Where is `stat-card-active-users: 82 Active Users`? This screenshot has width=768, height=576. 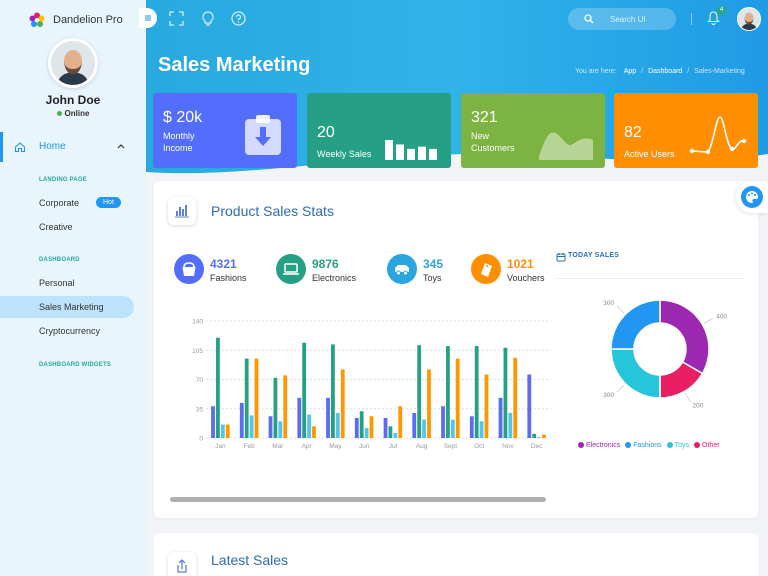
stat-card-active-users: 82 Active Users is located at coordinates (686, 130).